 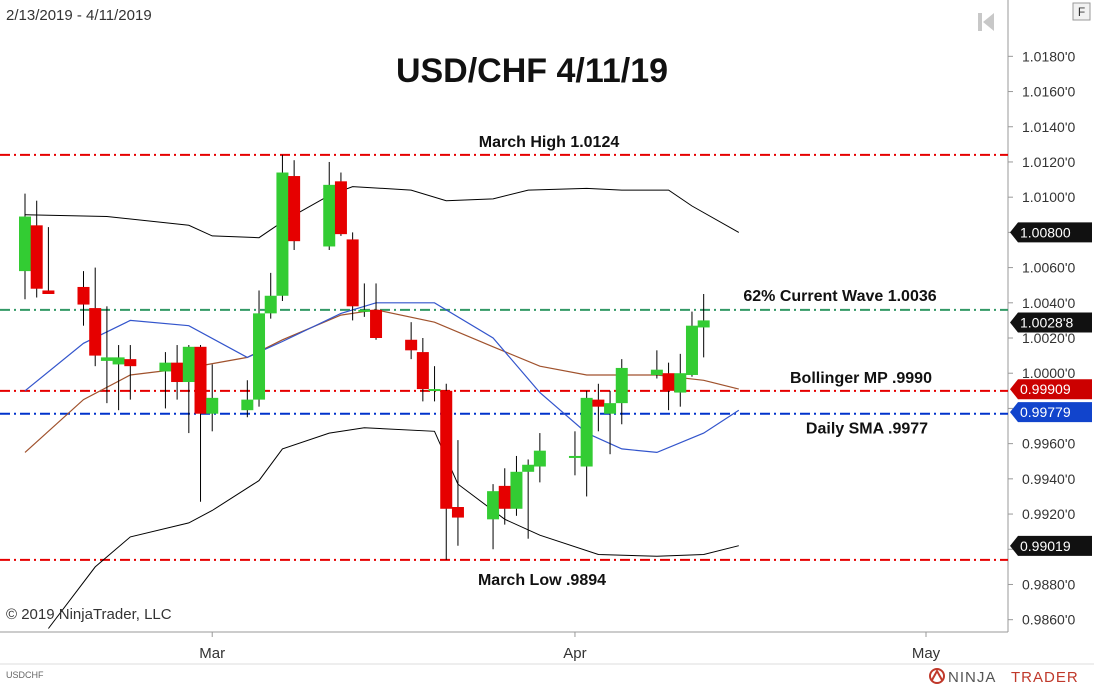 I want to click on skip-back-icon, so click(x=986, y=21).